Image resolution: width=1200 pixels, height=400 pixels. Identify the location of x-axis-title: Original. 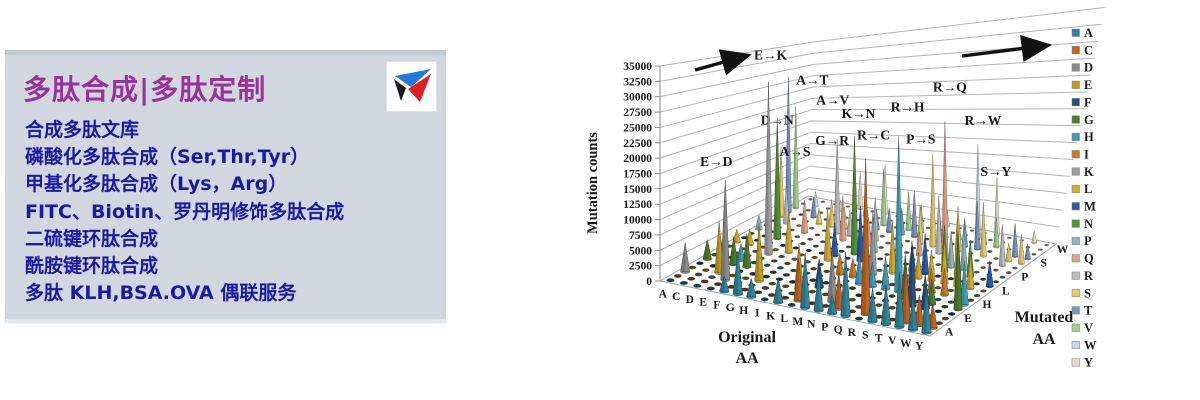
(747, 337).